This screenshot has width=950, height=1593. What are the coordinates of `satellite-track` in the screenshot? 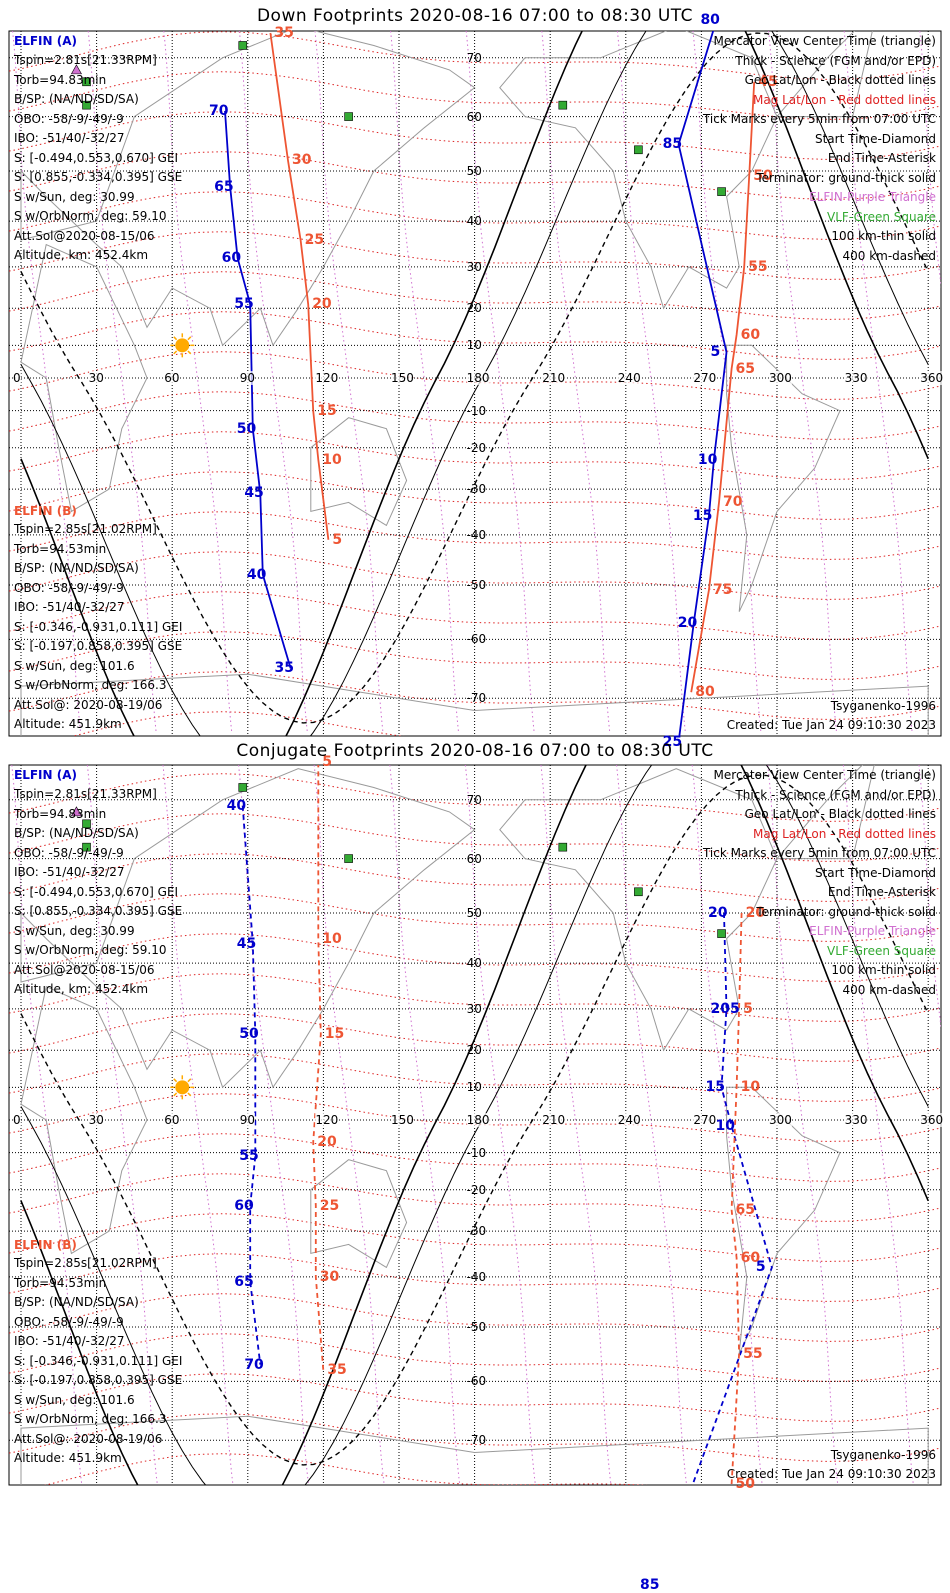 It's located at (736, 1198).